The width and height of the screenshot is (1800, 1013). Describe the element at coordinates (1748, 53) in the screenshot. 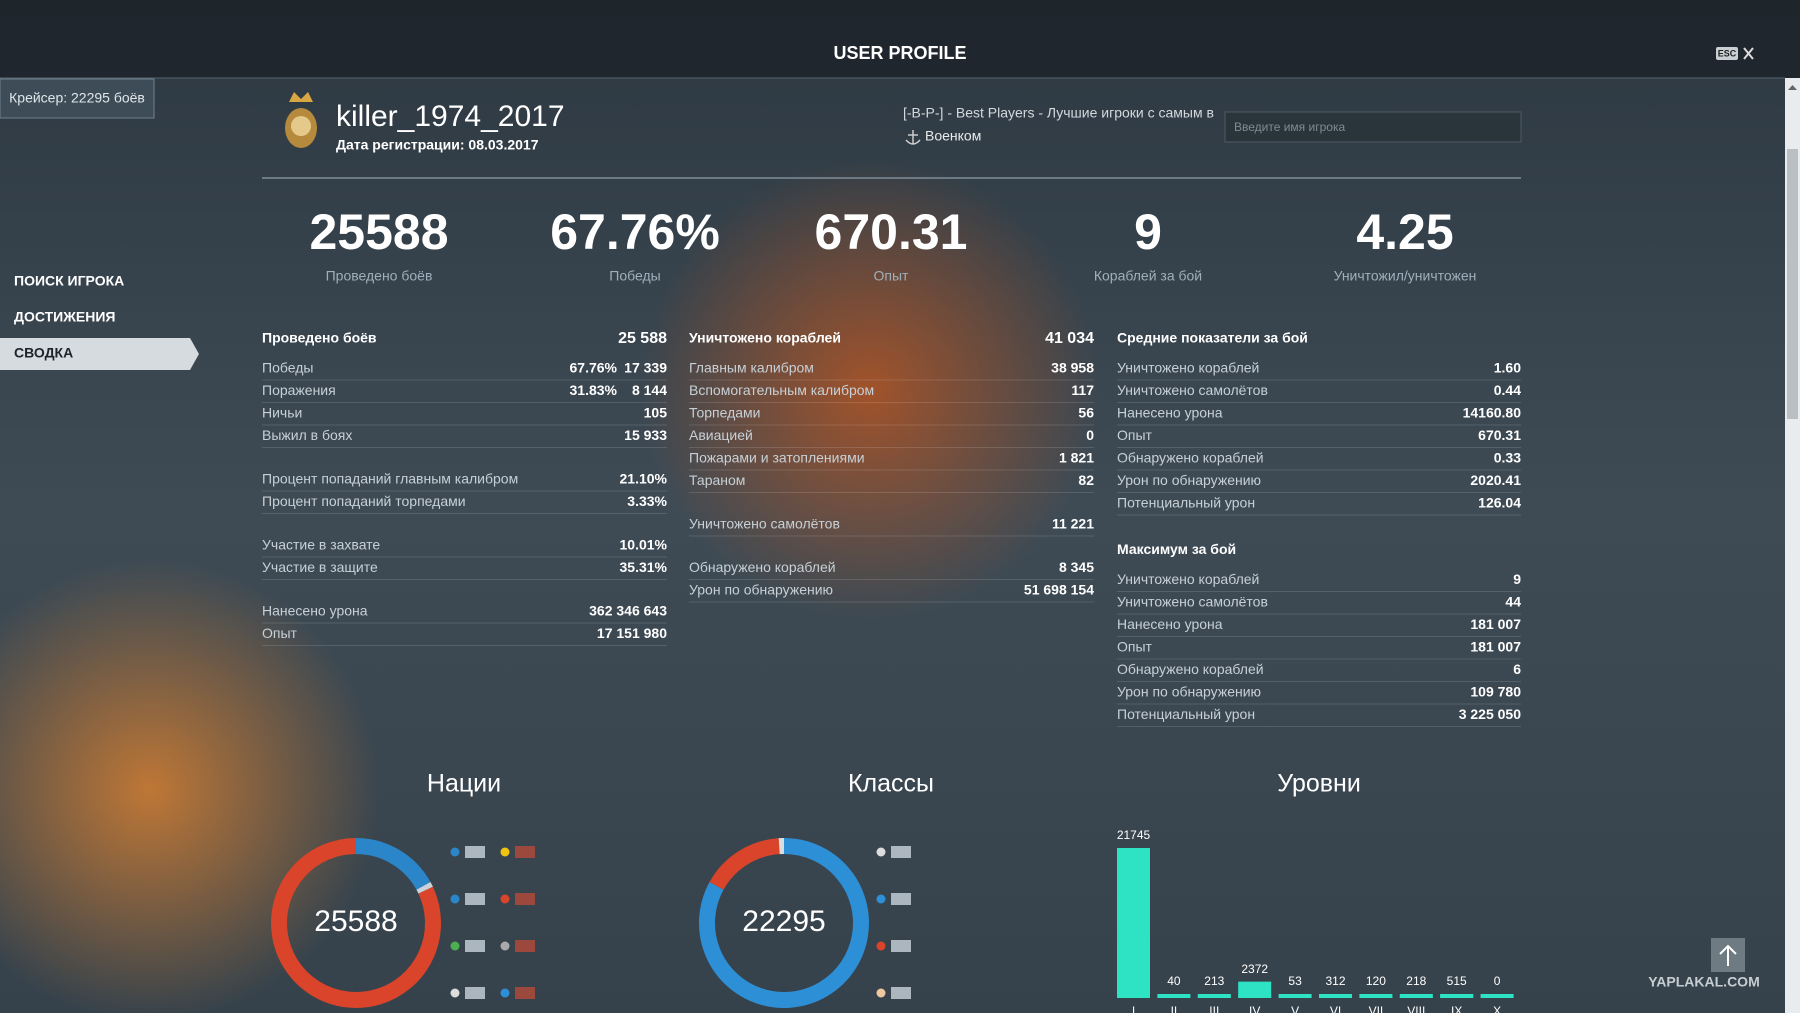

I see `close-icon` at that location.